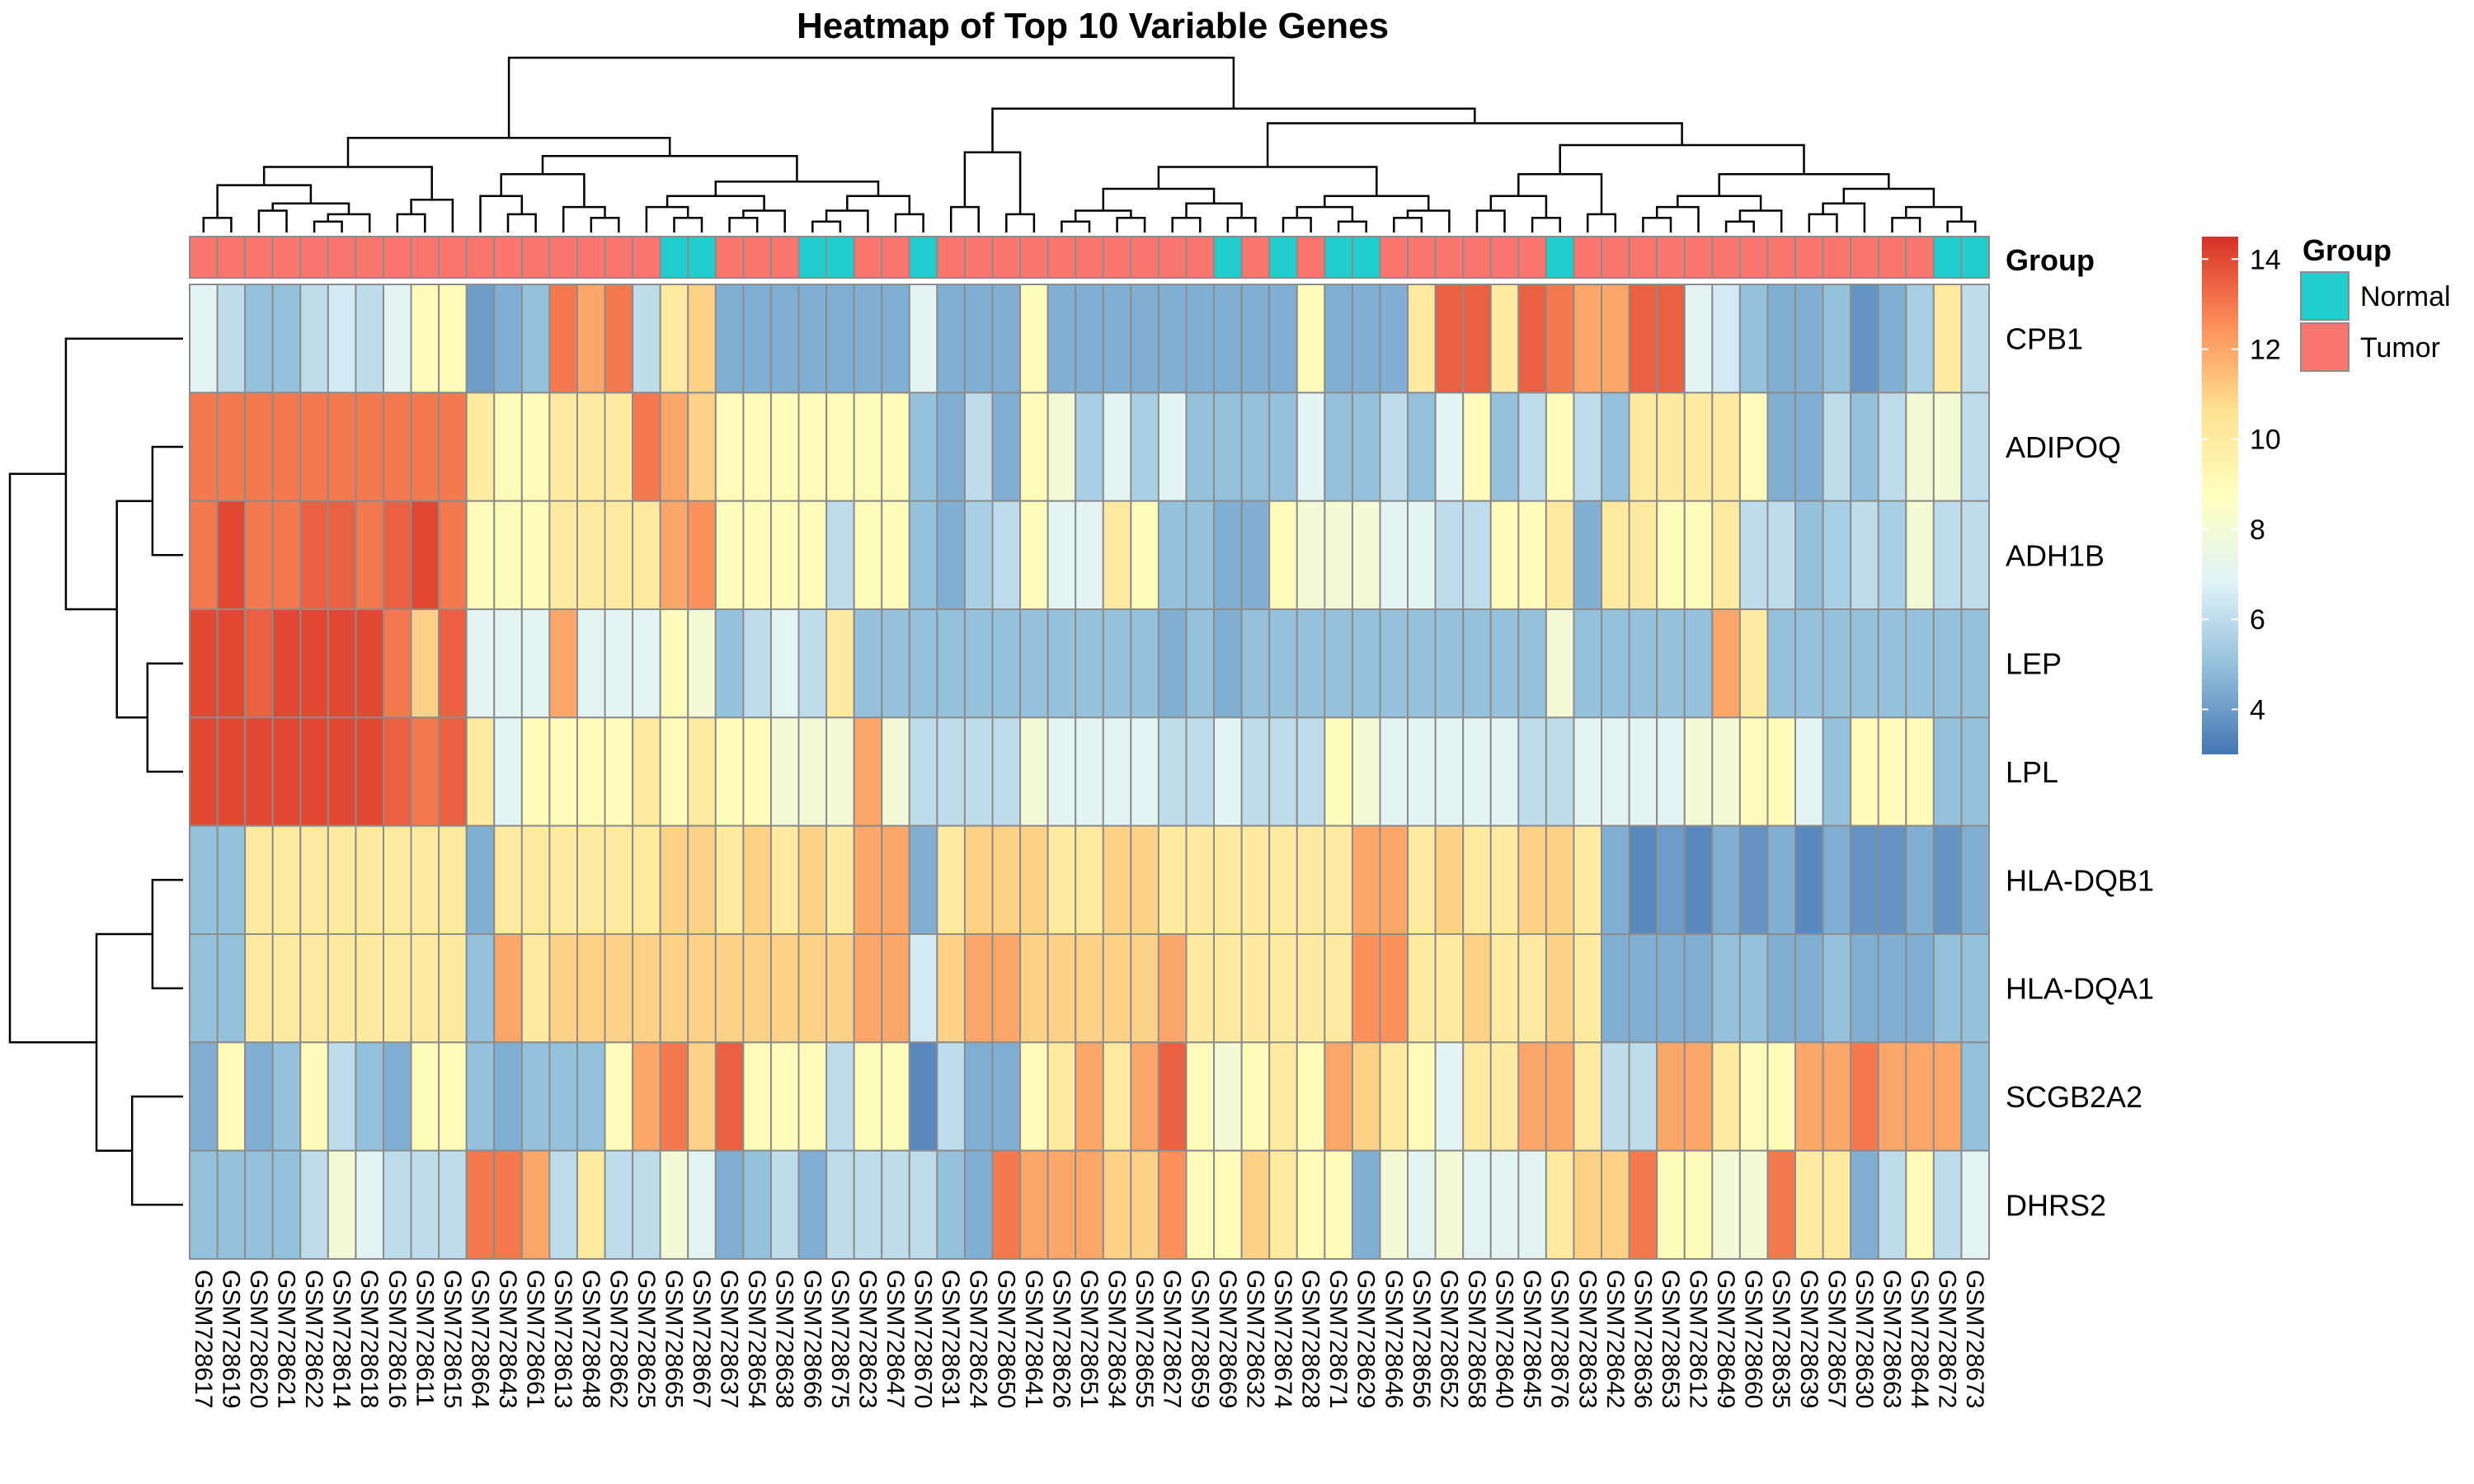 This screenshot has width=2474, height=1484. Describe the element at coordinates (895, 1339) in the screenshot. I see `sample-label: GSM728647` at that location.